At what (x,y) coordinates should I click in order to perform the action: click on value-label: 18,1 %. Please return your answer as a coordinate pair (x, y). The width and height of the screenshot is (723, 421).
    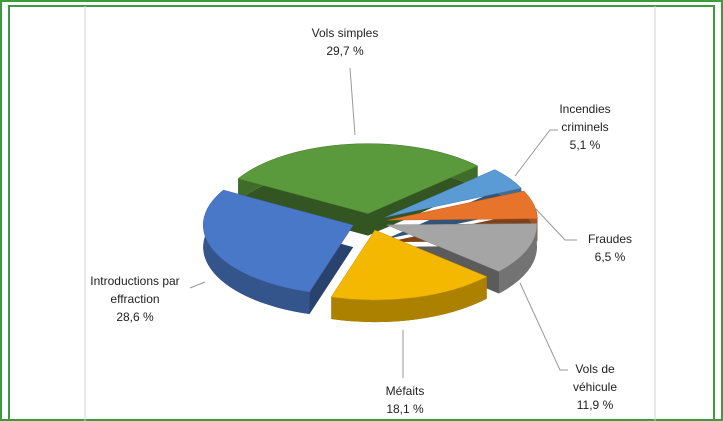
    Looking at the image, I should click on (405, 409).